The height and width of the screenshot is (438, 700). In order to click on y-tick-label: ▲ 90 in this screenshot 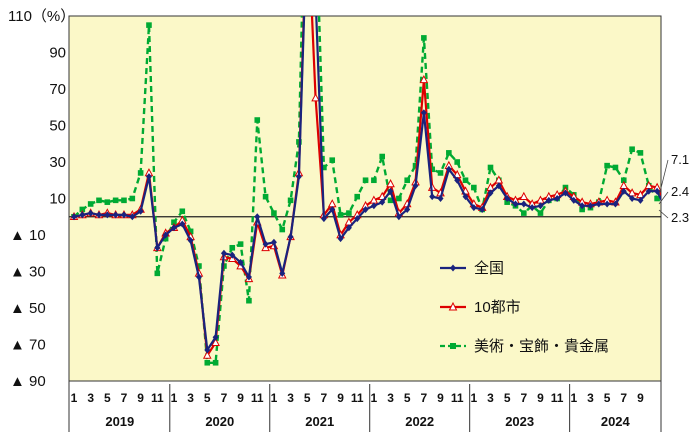, I will do `click(28, 381)`.